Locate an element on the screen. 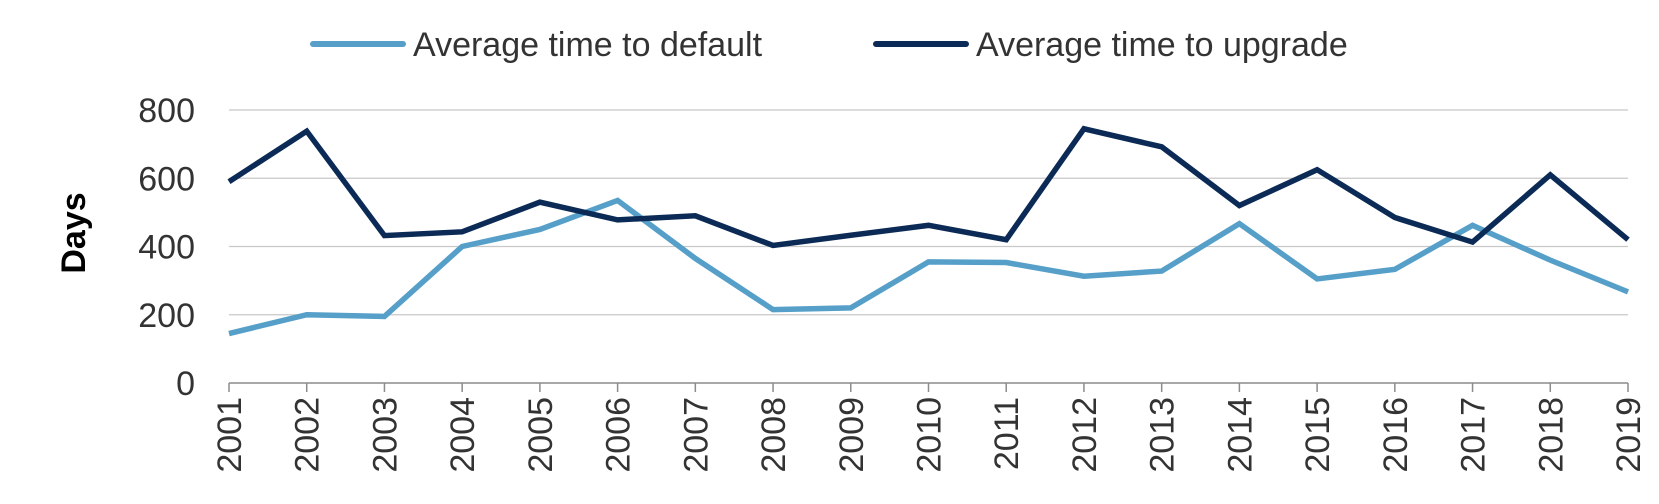  legend-item: Average time to default is located at coordinates (536, 45).